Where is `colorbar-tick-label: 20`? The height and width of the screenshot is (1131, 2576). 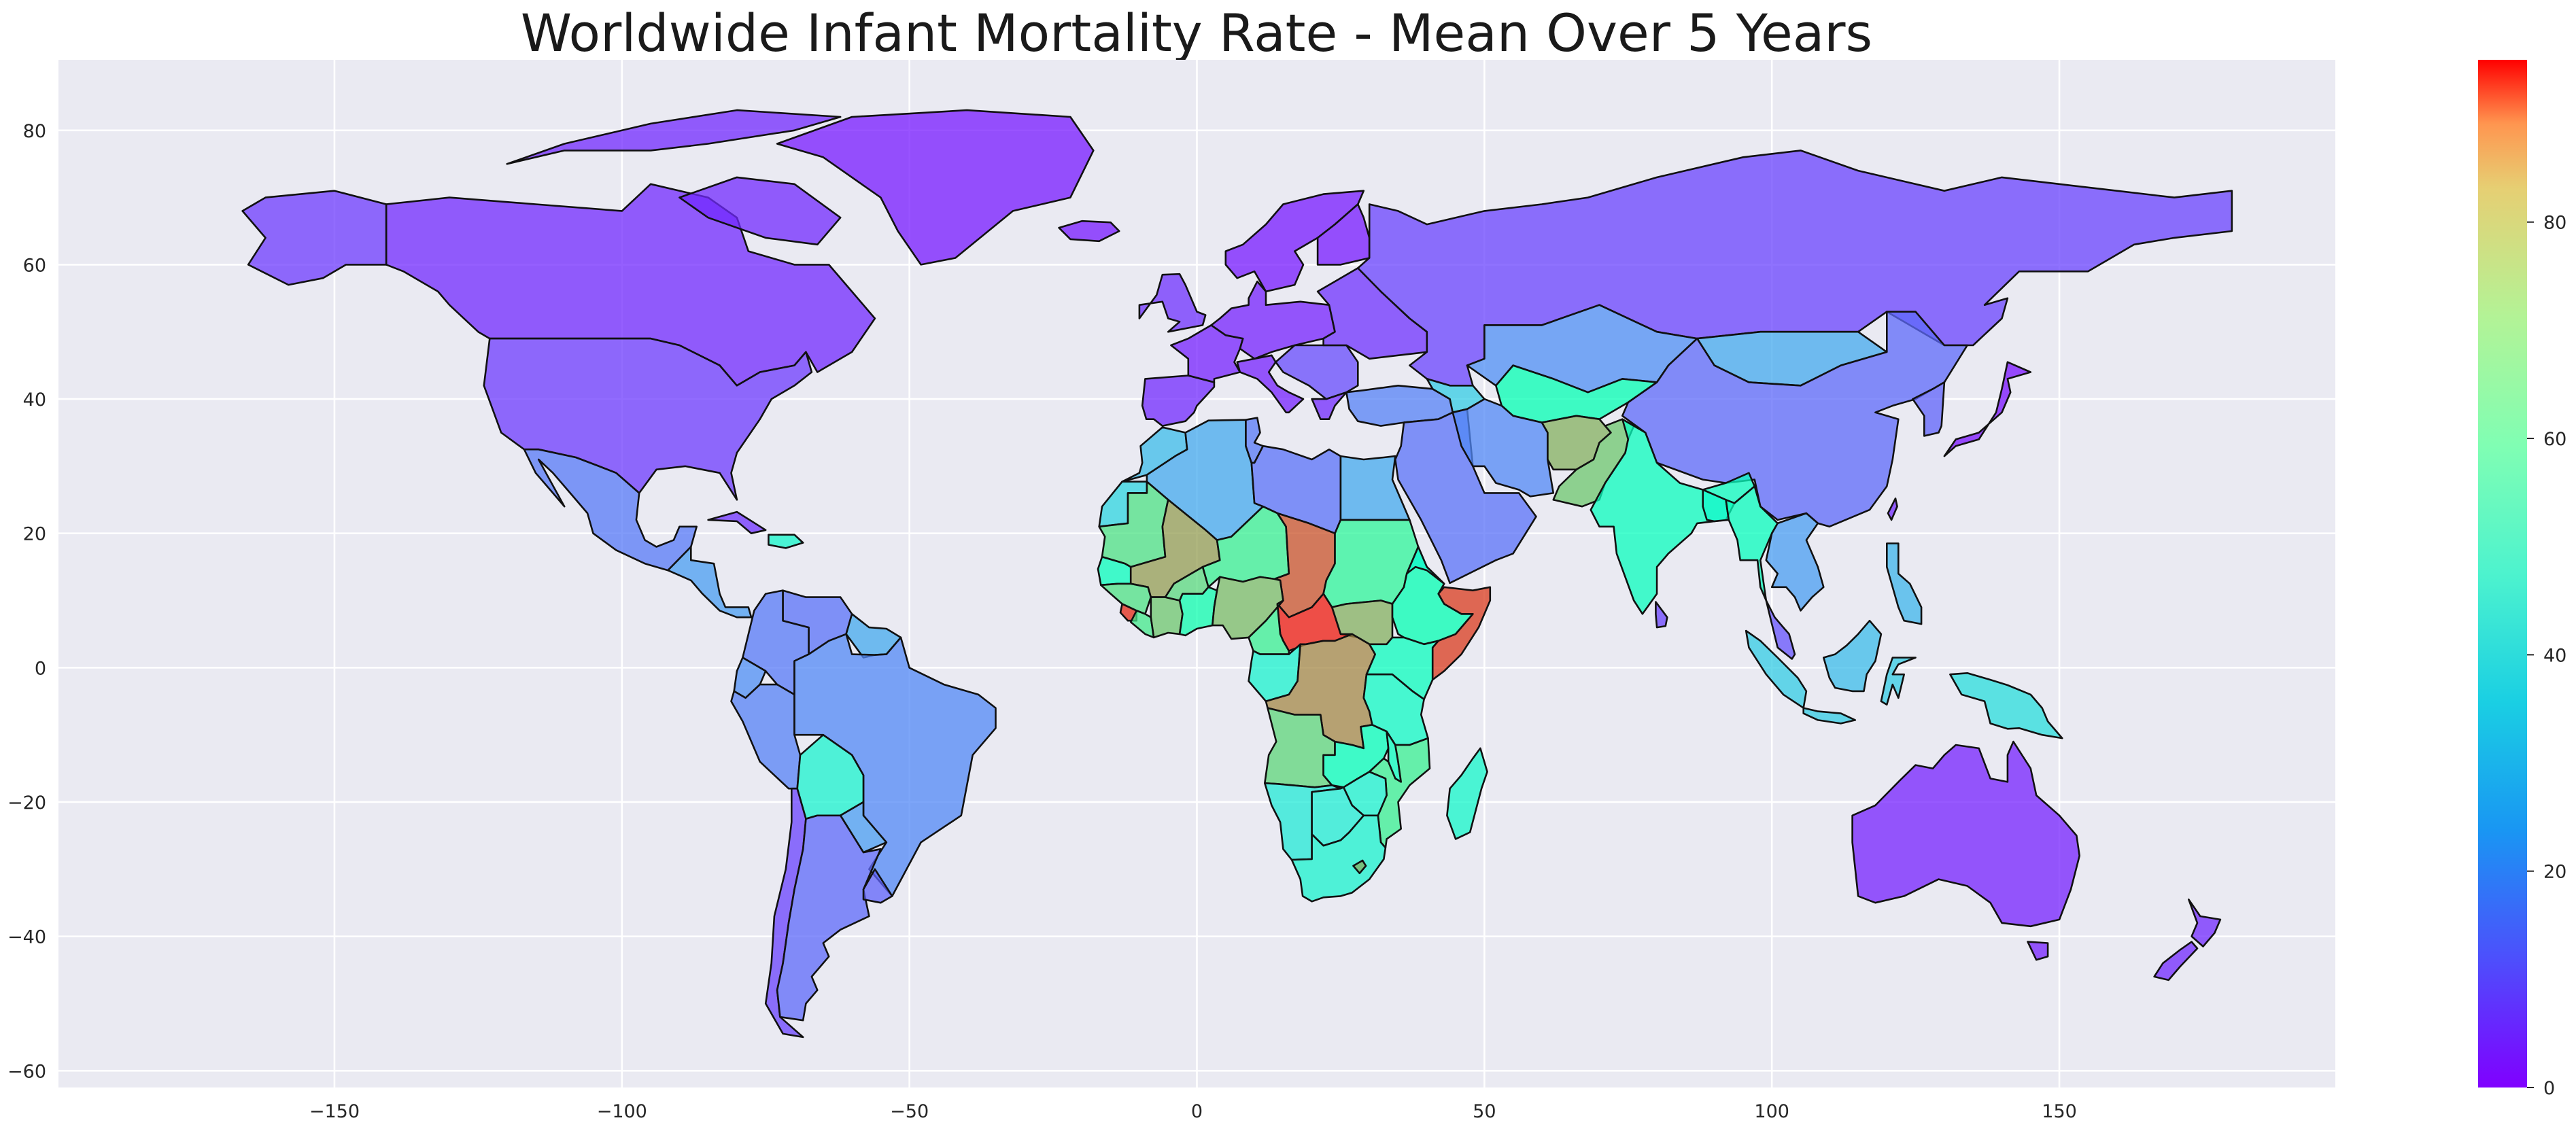
colorbar-tick-label: 20 is located at coordinates (2554, 872).